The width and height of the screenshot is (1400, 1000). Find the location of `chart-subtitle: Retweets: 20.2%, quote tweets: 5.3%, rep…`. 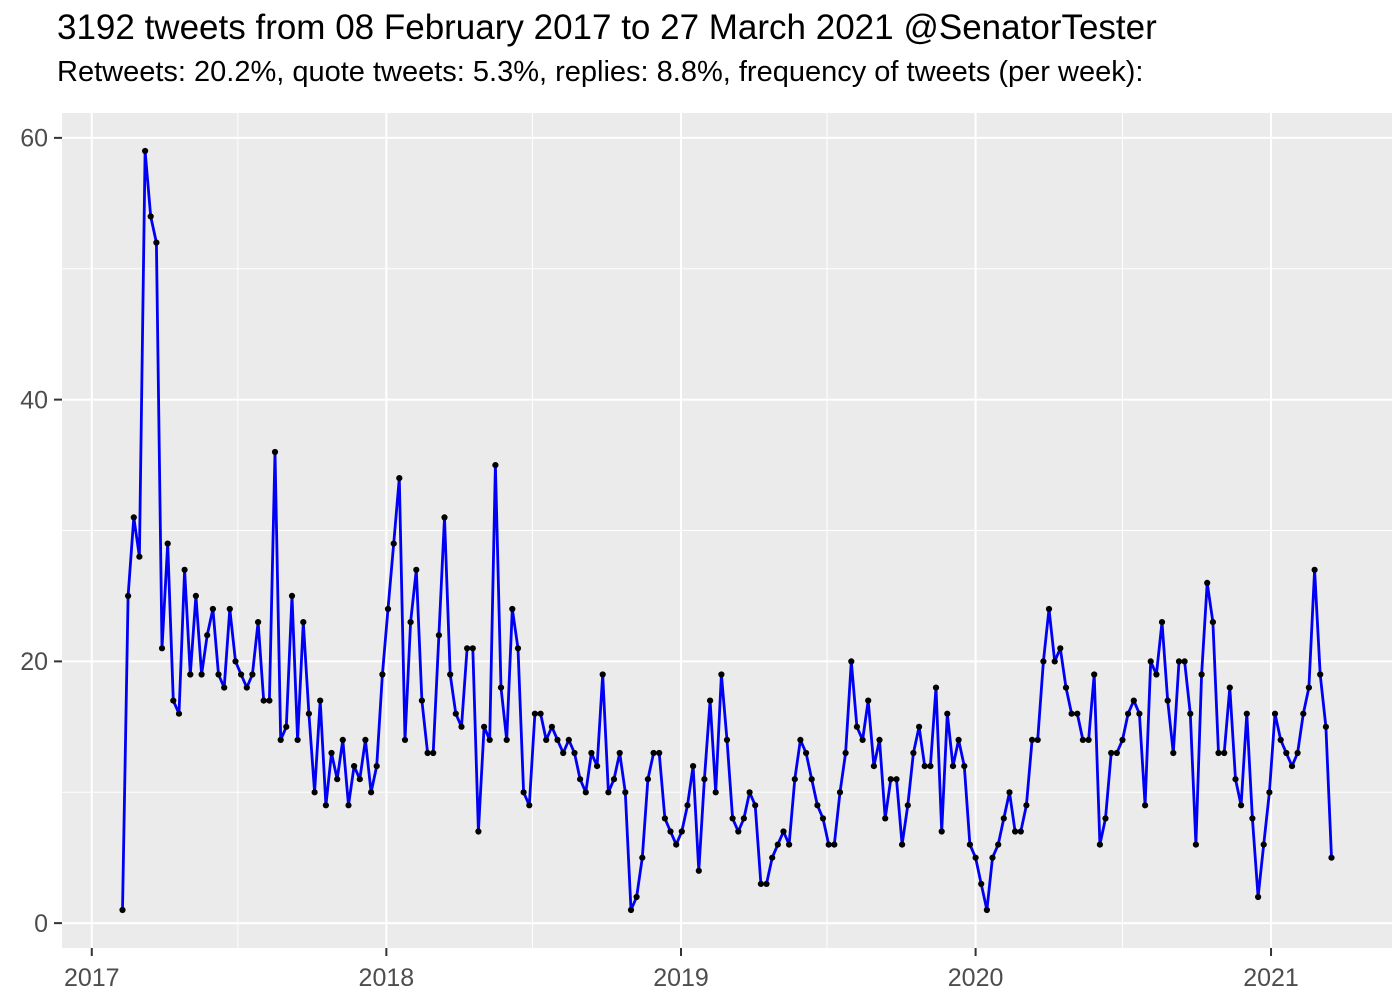

chart-subtitle: Retweets: 20.2%, quote tweets: 5.3%, rep… is located at coordinates (600, 72).